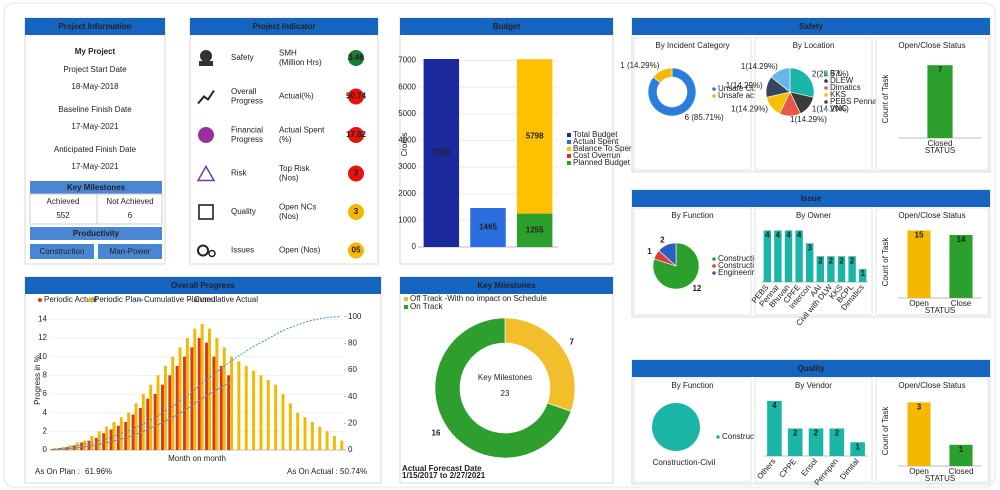 This screenshot has height=490, width=1000. What do you see at coordinates (407, 113) in the screenshot?
I see `y-tick-label: 5000` at bounding box center [407, 113].